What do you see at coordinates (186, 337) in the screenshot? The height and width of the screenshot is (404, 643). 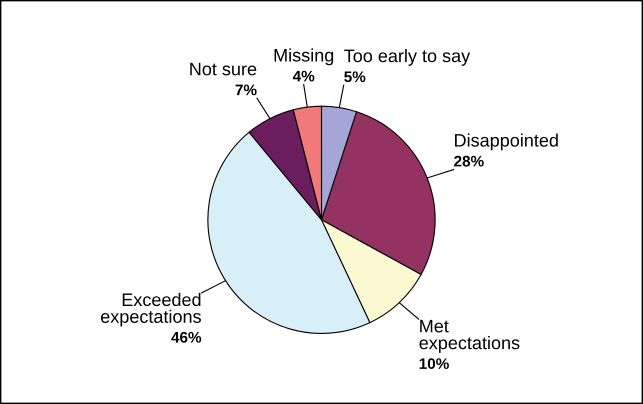 I see `data-label: 46%` at bounding box center [186, 337].